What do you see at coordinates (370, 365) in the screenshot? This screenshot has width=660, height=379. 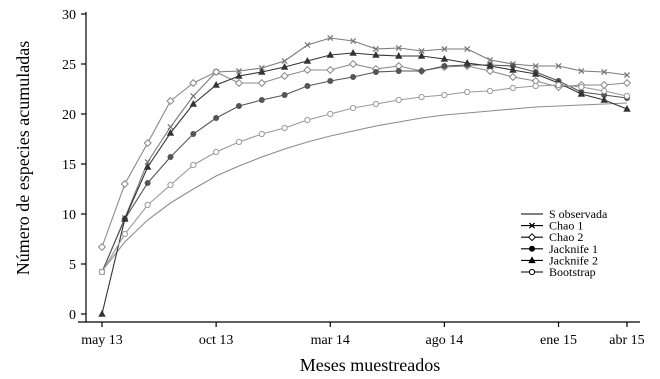 I see `x-axis-title: Meses muestreados` at bounding box center [370, 365].